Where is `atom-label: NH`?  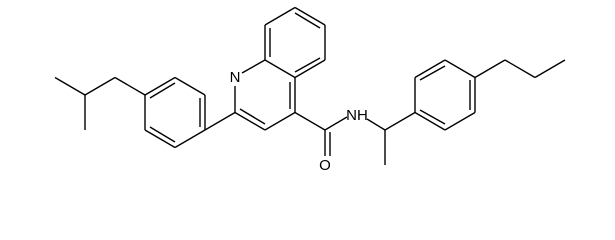
atom-label: NH is located at coordinates (357, 115).